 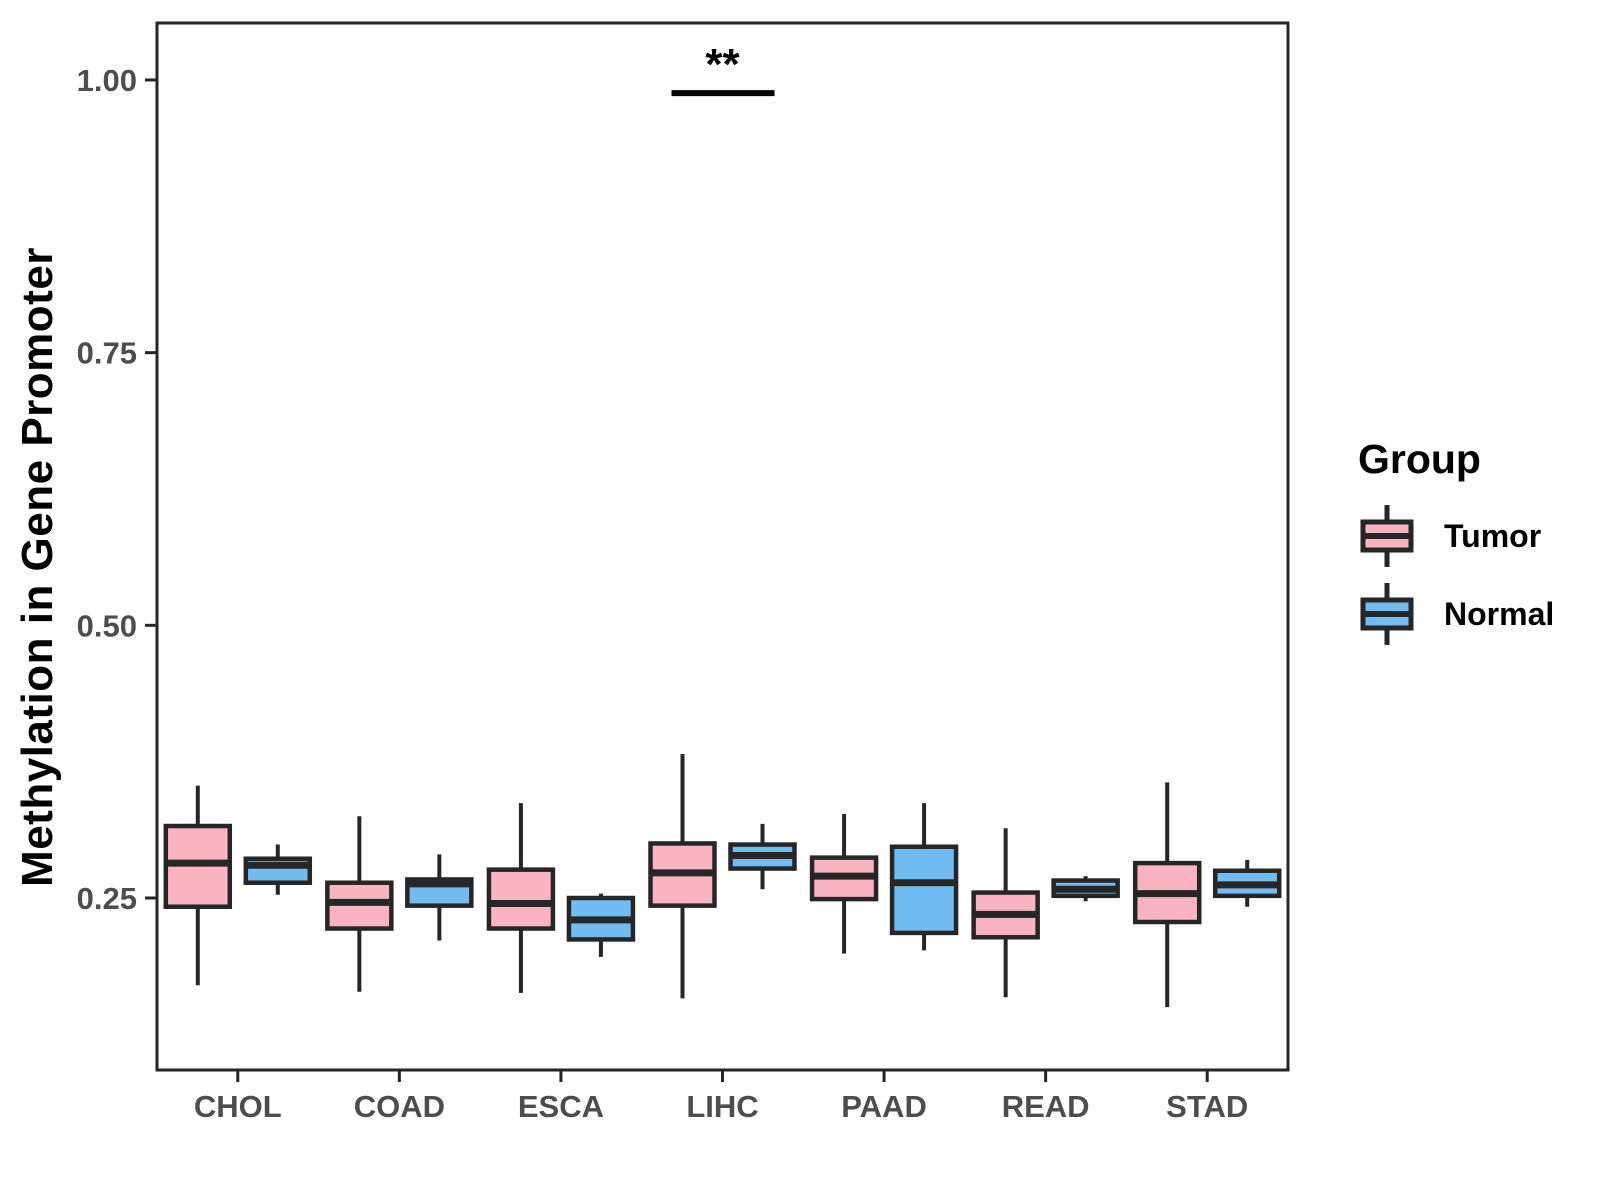 I want to click on y-axis-tick-label: 0.75, so click(x=107, y=353).